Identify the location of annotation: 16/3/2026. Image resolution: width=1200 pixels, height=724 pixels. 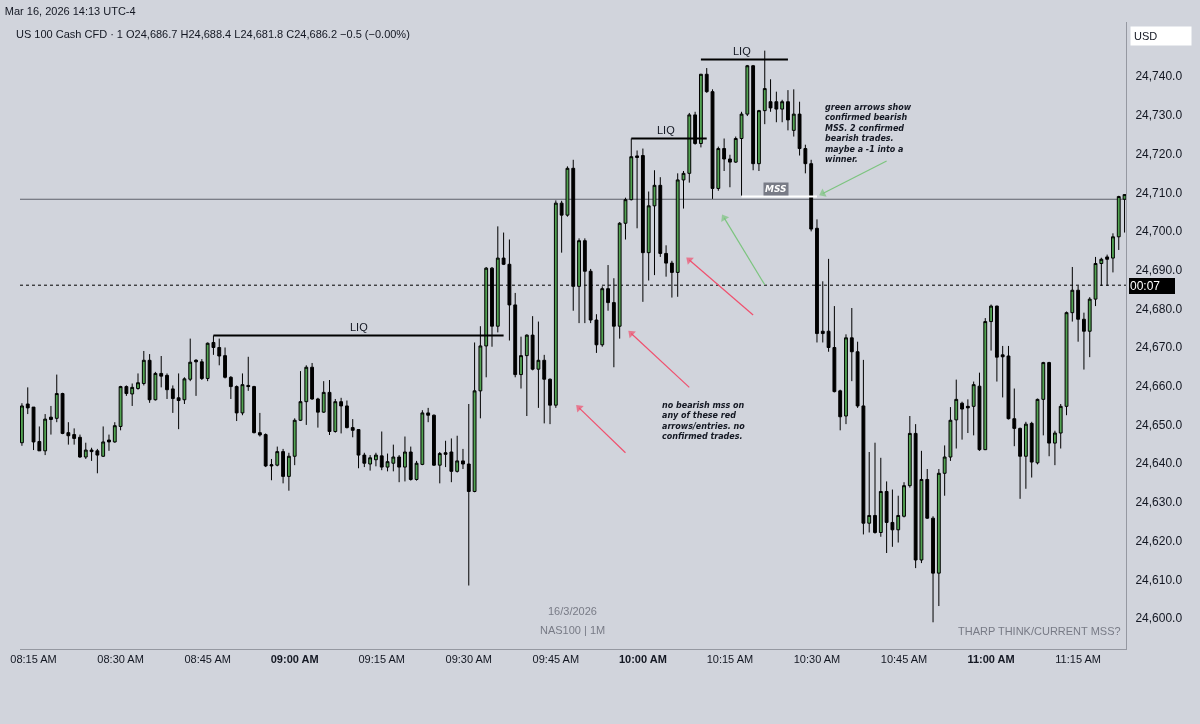
(572, 611).